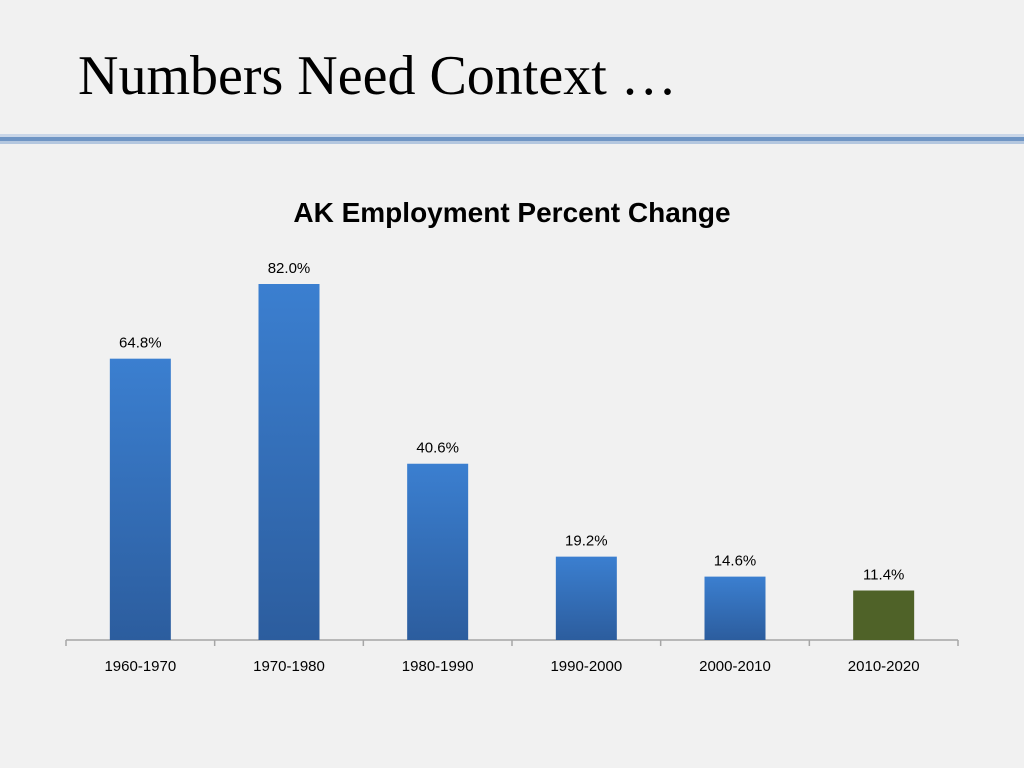  Describe the element at coordinates (437, 448) in the screenshot. I see `data-label: 40.6%` at that location.